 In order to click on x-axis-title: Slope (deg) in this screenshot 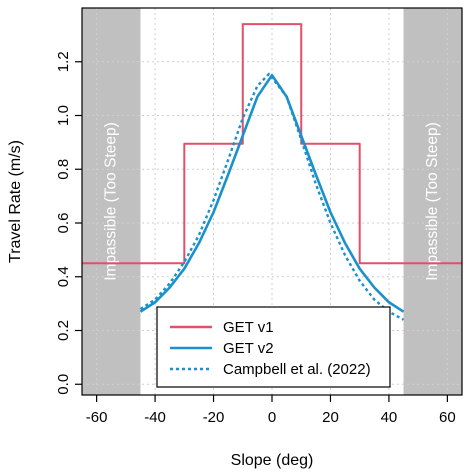, I will do `click(272, 460)`.